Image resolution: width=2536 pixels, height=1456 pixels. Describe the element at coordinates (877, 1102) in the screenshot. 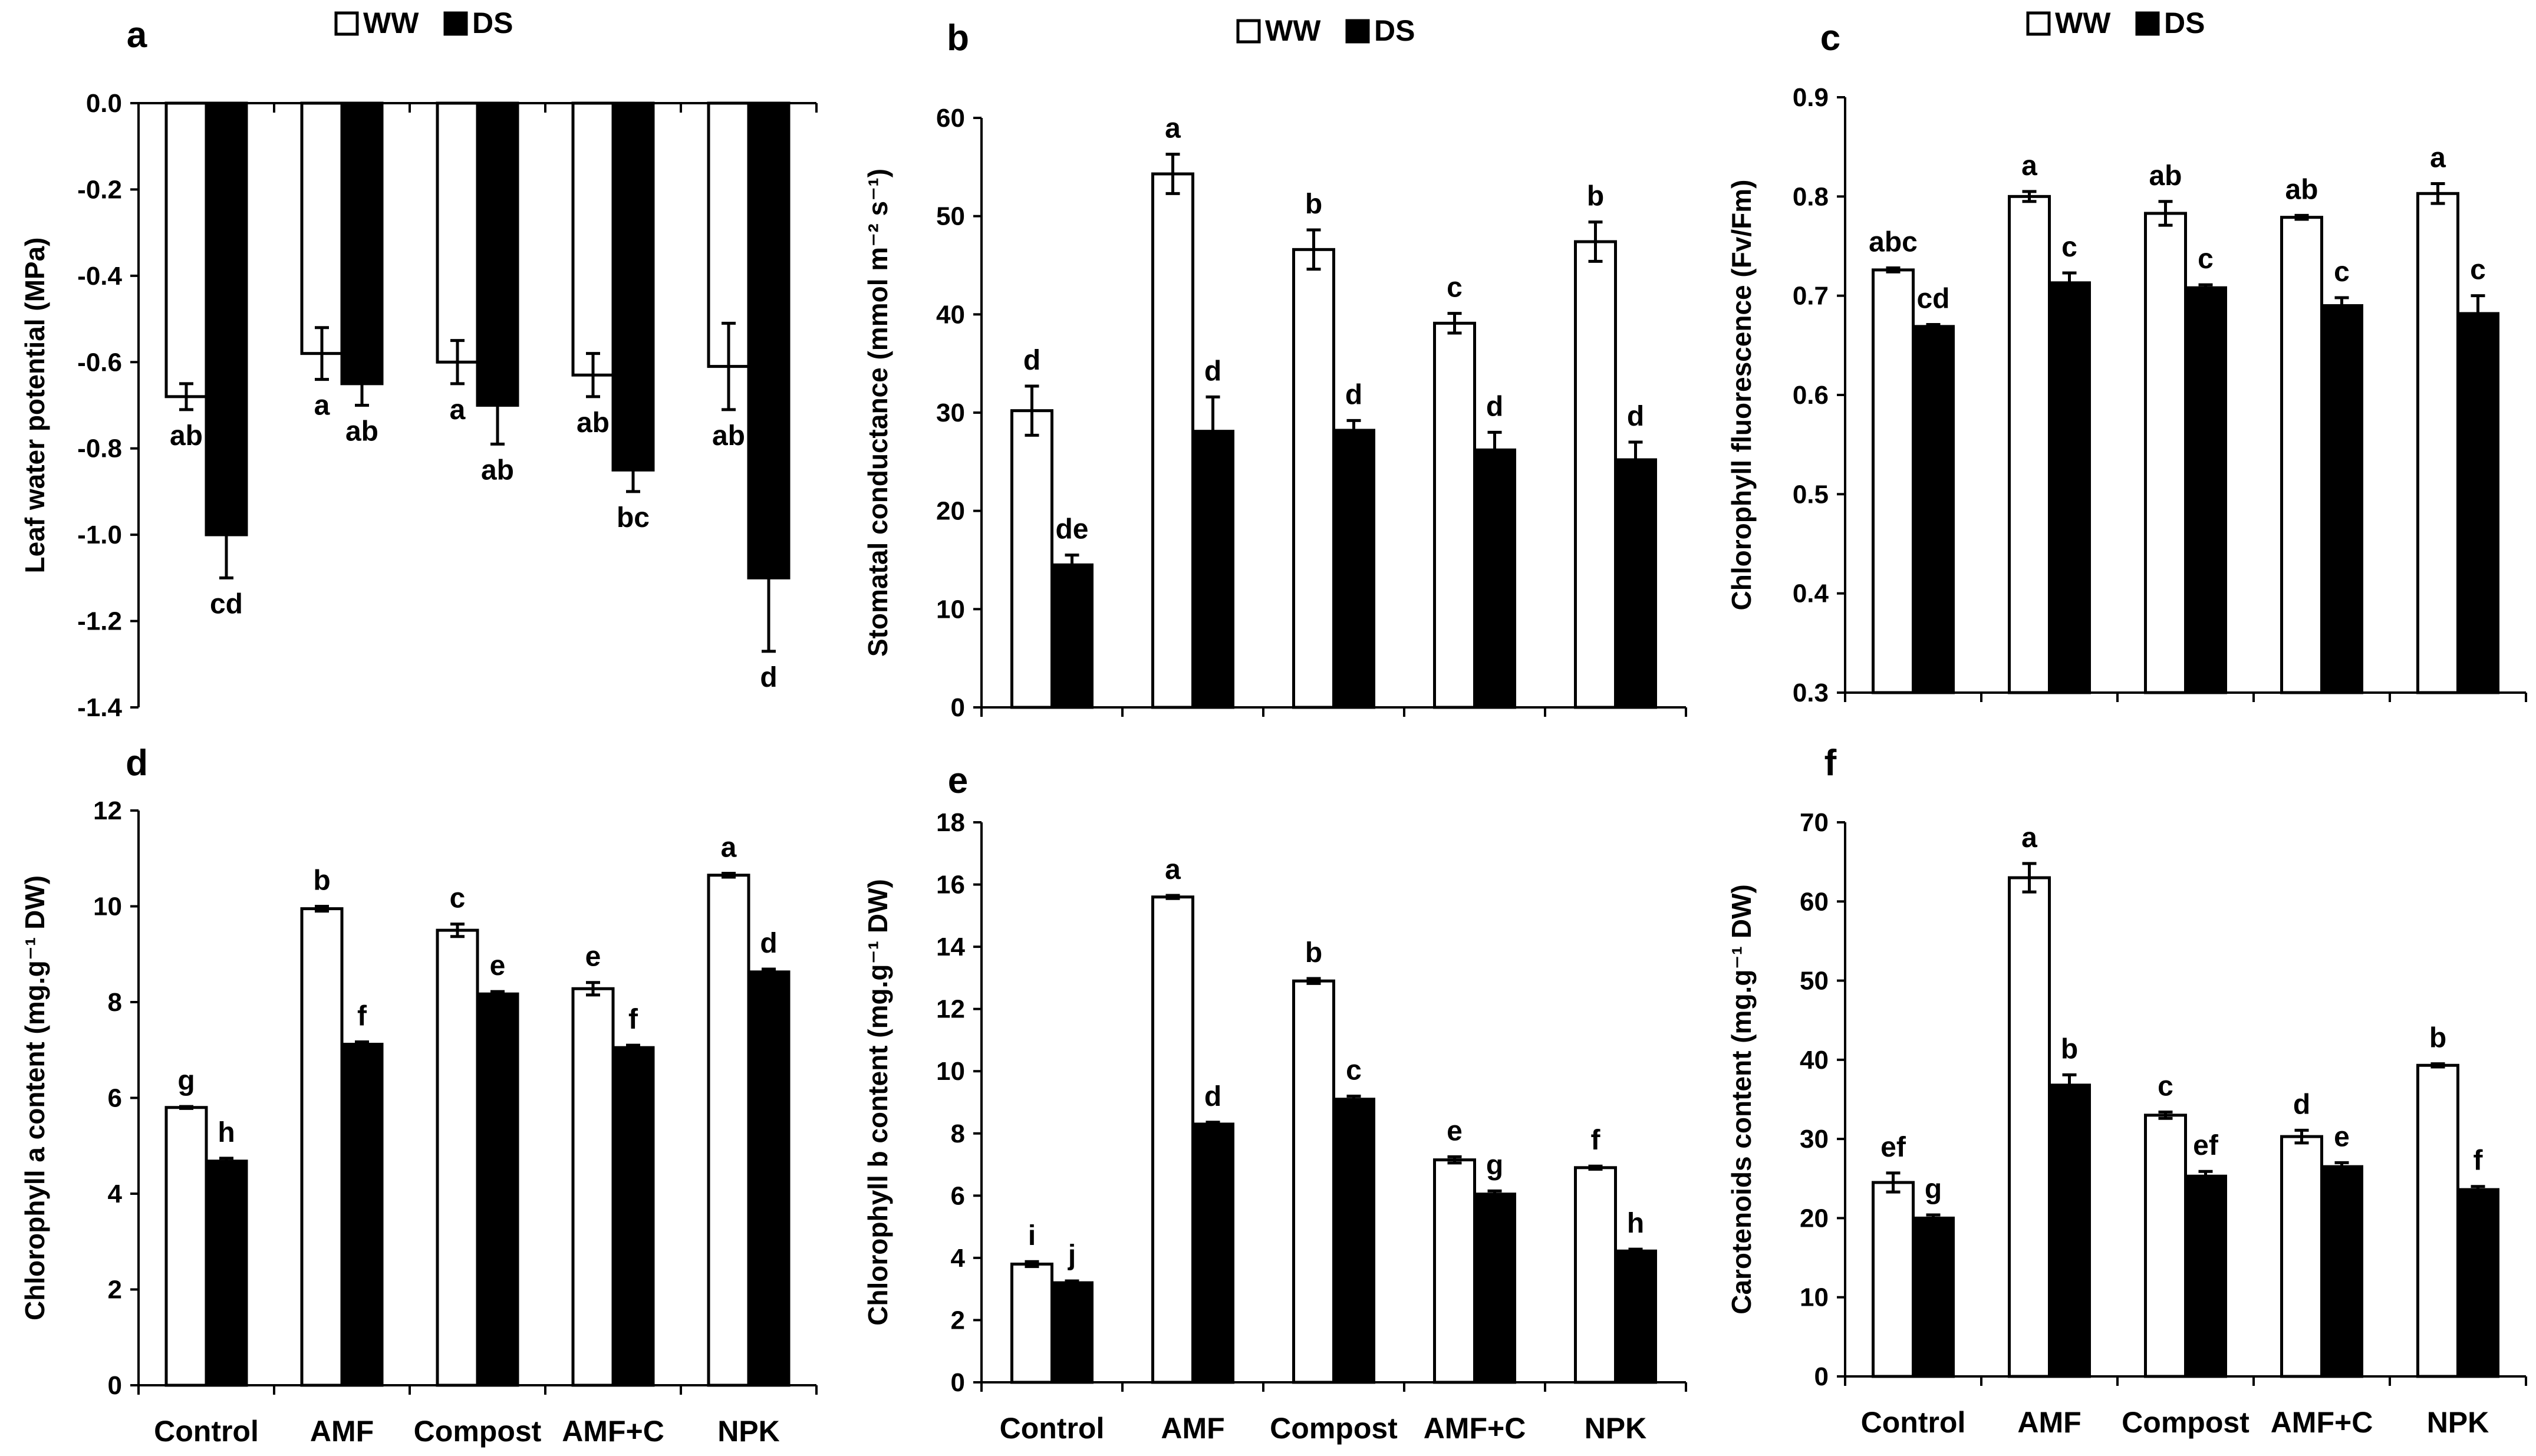

I see `y-axis-label: Chlorophyll b content (mg.g⁻¹ DW)` at that location.